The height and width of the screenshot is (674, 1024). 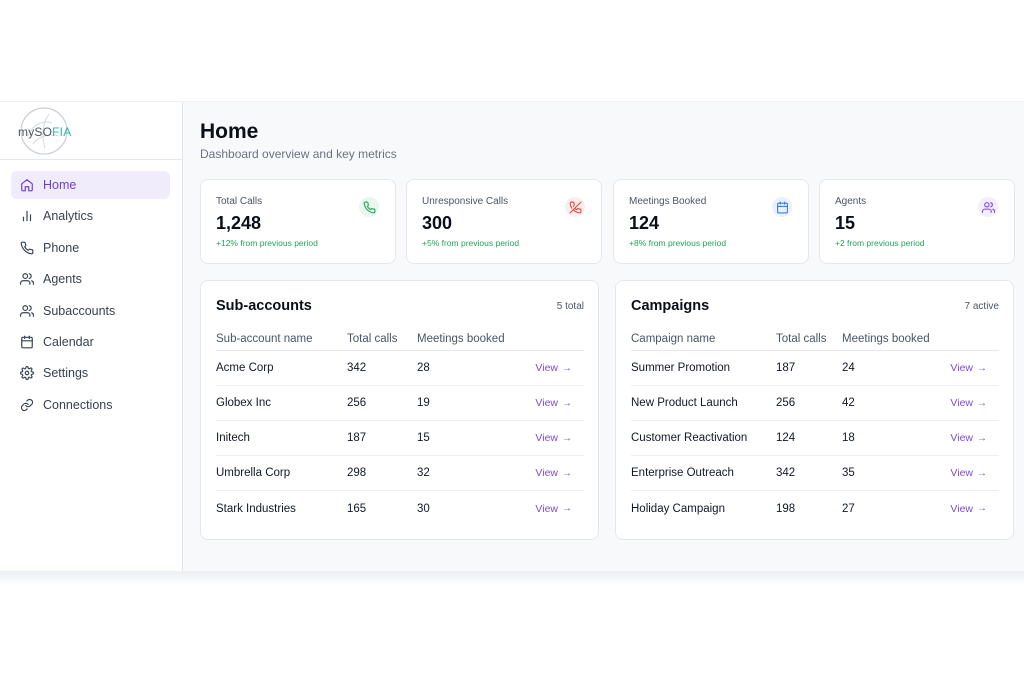 I want to click on column-header: Sub-account name, so click(x=264, y=339).